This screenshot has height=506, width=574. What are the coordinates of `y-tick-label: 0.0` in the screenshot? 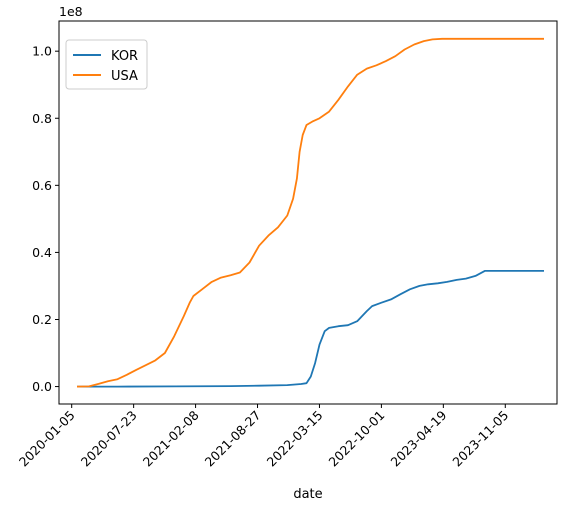 It's located at (42, 386).